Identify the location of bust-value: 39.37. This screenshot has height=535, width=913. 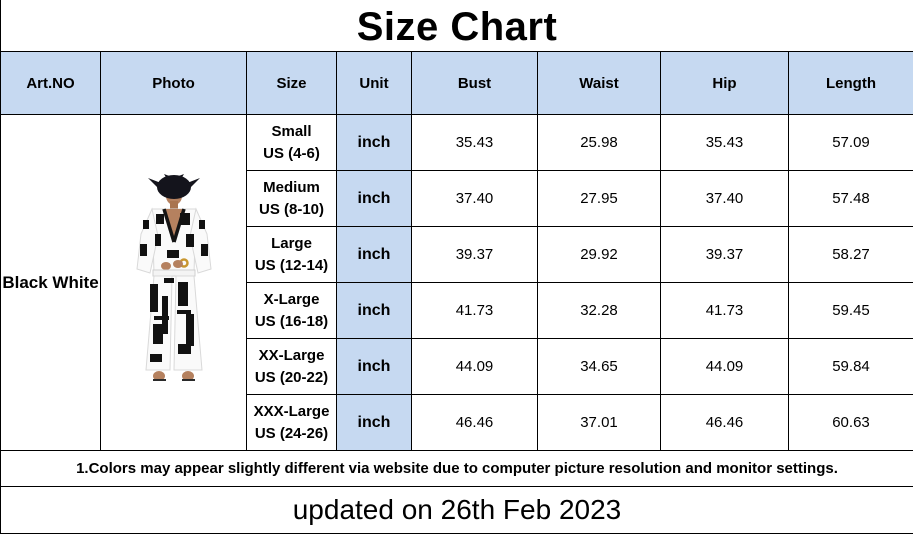
(474, 254).